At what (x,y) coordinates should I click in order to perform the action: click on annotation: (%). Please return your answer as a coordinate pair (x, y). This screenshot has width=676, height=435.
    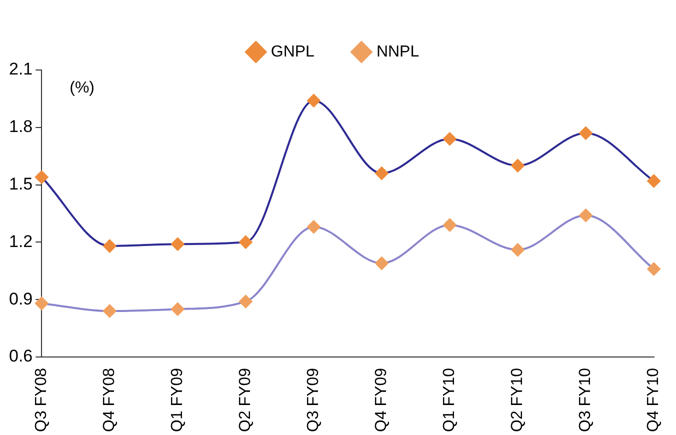
    Looking at the image, I should click on (82, 87).